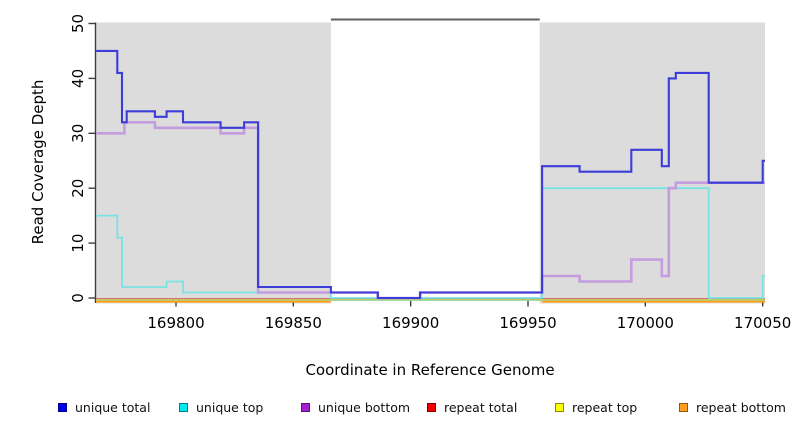 Image resolution: width=792 pixels, height=432 pixels. Describe the element at coordinates (78, 23) in the screenshot. I see `y-tick-label: 50` at that location.